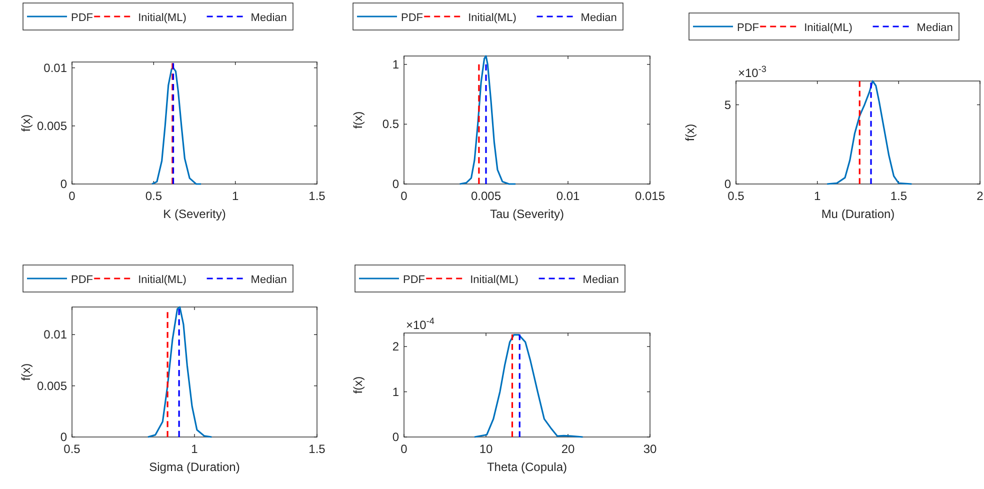 The width and height of the screenshot is (984, 489). I want to click on text: ×10$^{-4}$, so click(420, 324).